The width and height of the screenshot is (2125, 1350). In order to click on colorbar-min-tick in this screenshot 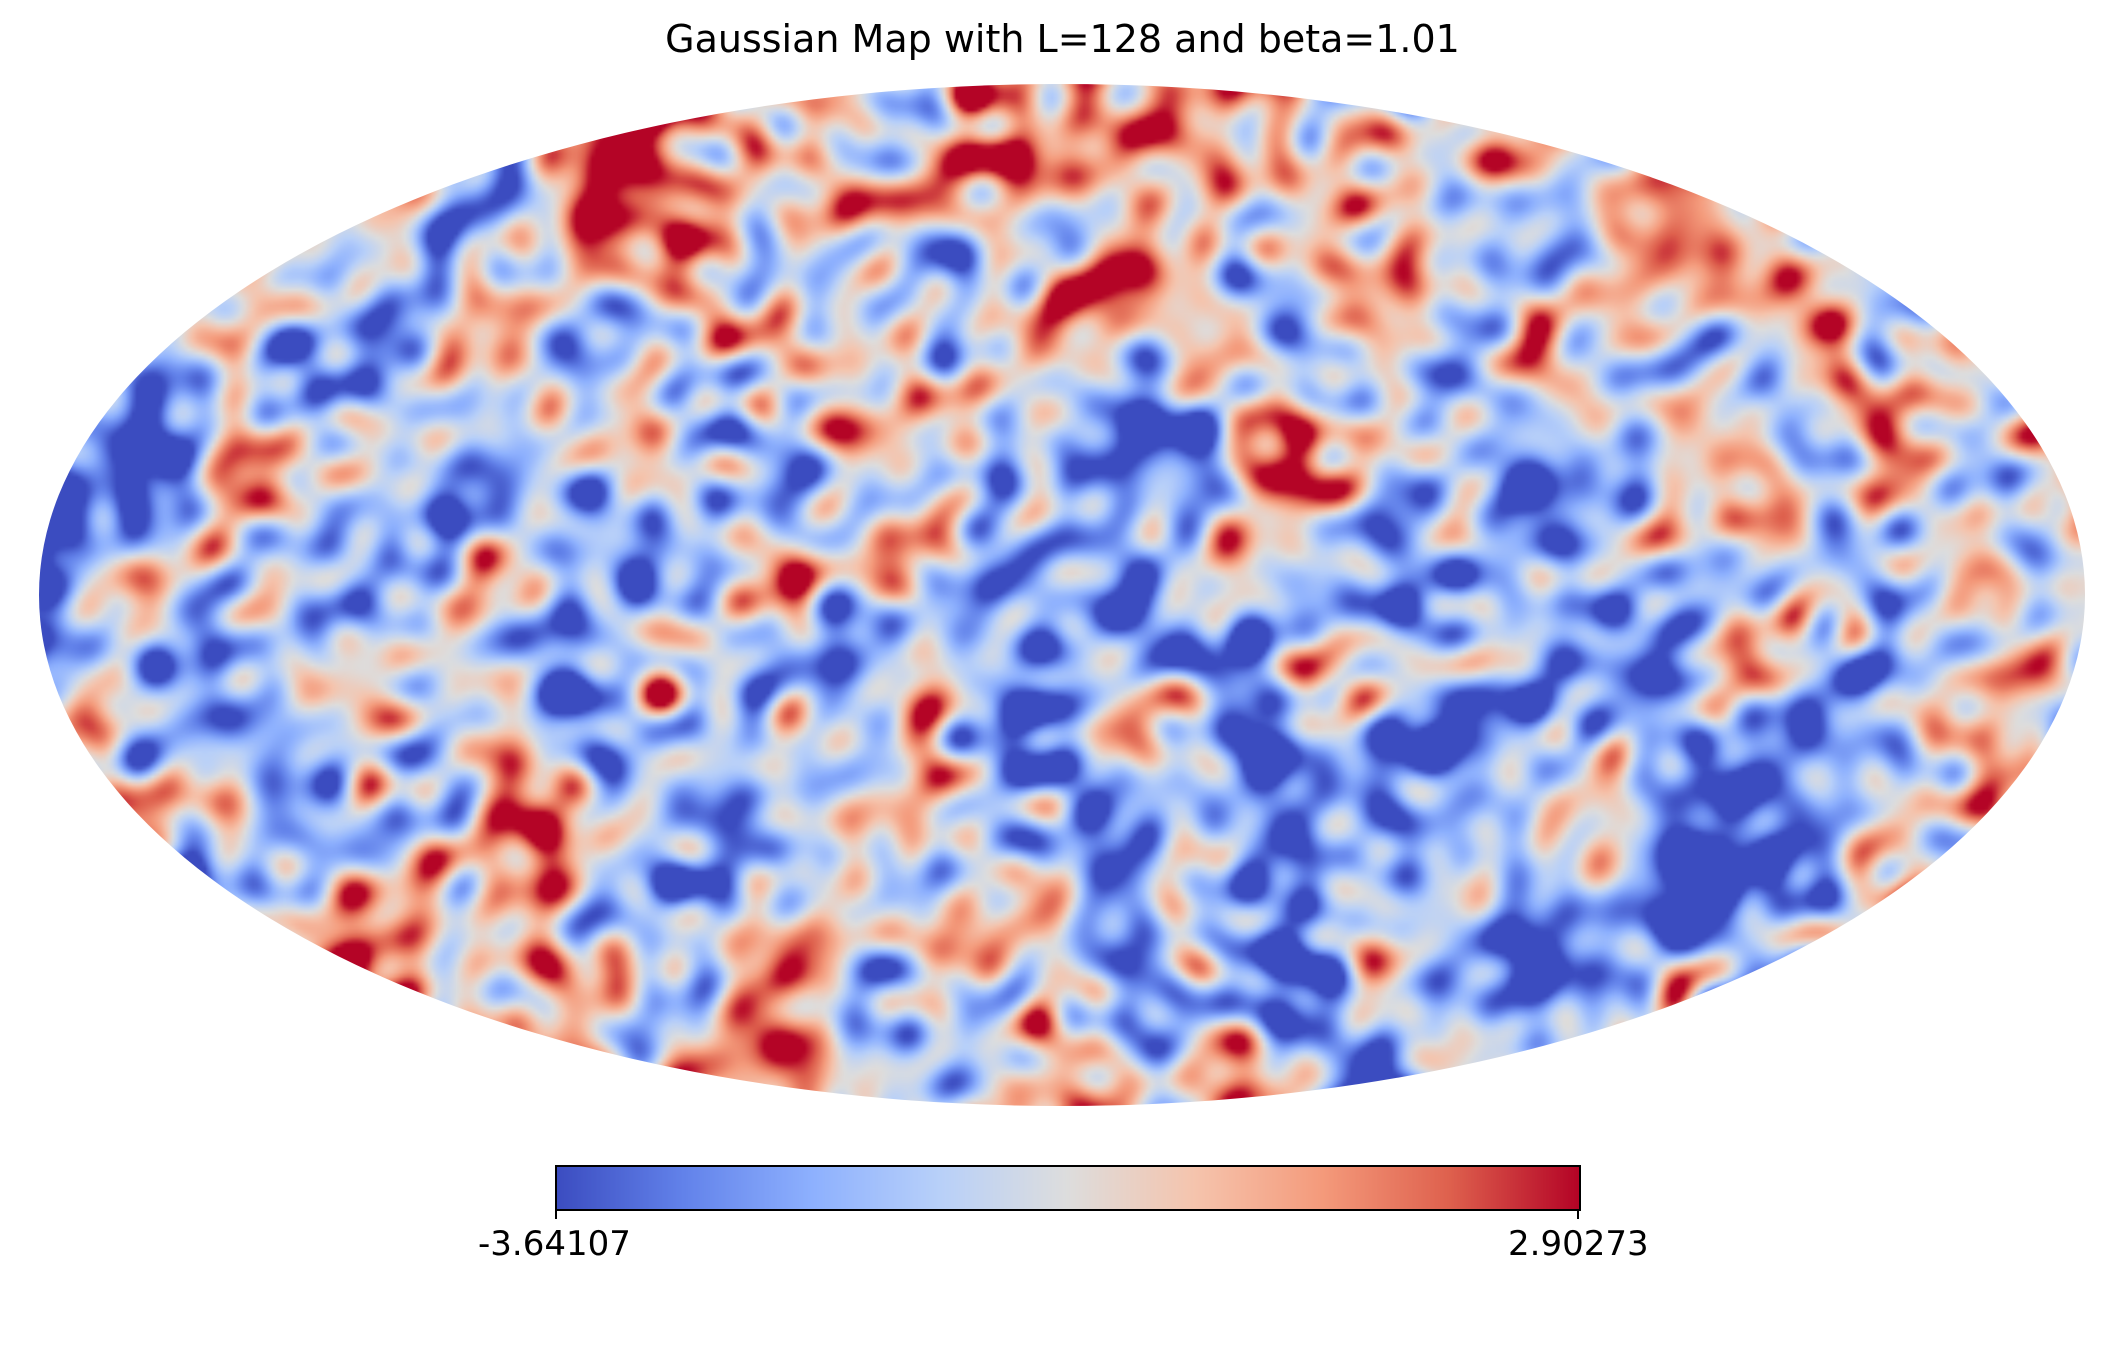, I will do `click(556, 1214)`.